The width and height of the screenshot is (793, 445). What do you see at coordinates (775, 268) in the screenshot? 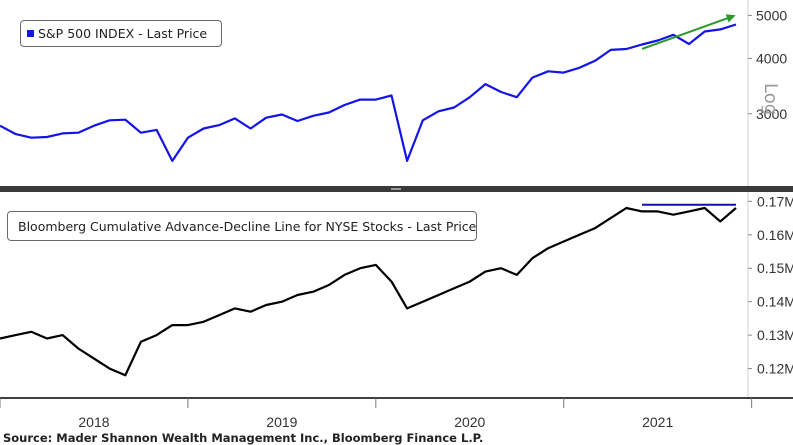
I see `bottom-y-tick-label: 0.15M` at bounding box center [775, 268].